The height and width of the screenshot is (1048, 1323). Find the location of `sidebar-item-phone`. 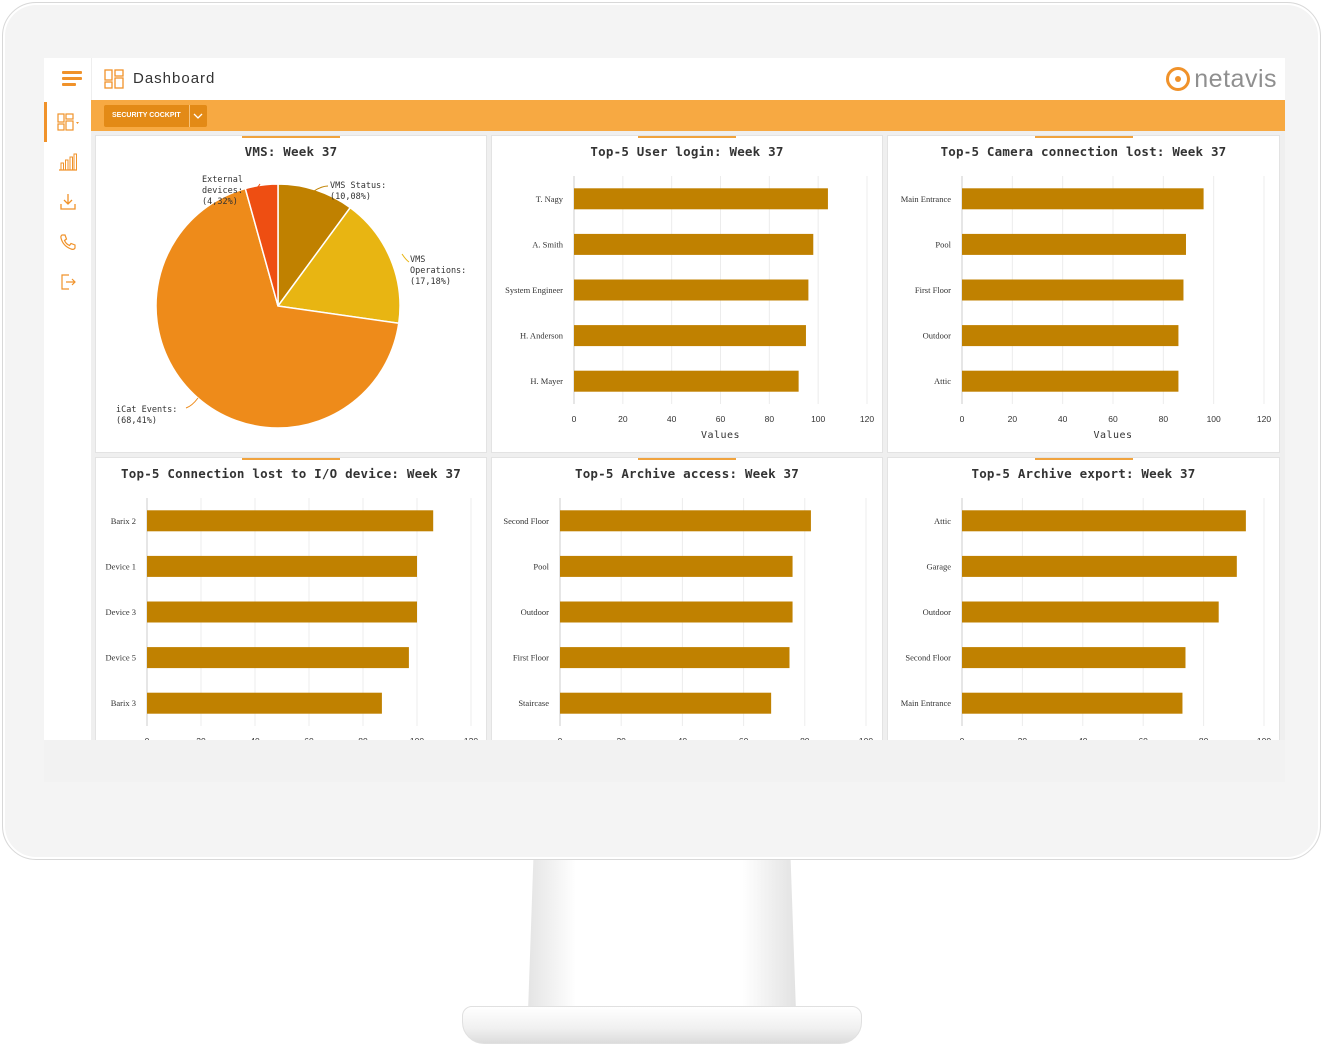

sidebar-item-phone is located at coordinates (67, 242).